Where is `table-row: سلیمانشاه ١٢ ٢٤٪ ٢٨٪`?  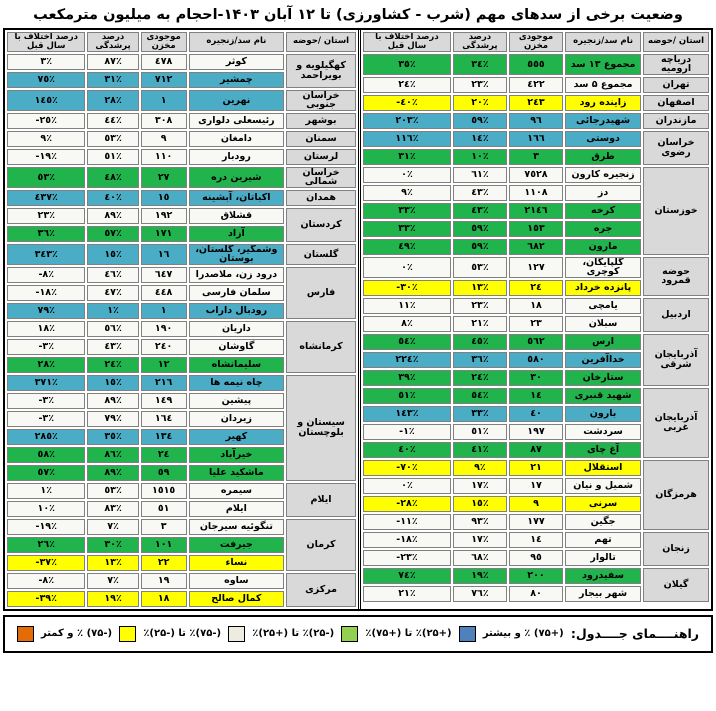 table-row: سلیمانشاه ١٢ ٢٤٪ ٢٨٪ is located at coordinates (181, 364).